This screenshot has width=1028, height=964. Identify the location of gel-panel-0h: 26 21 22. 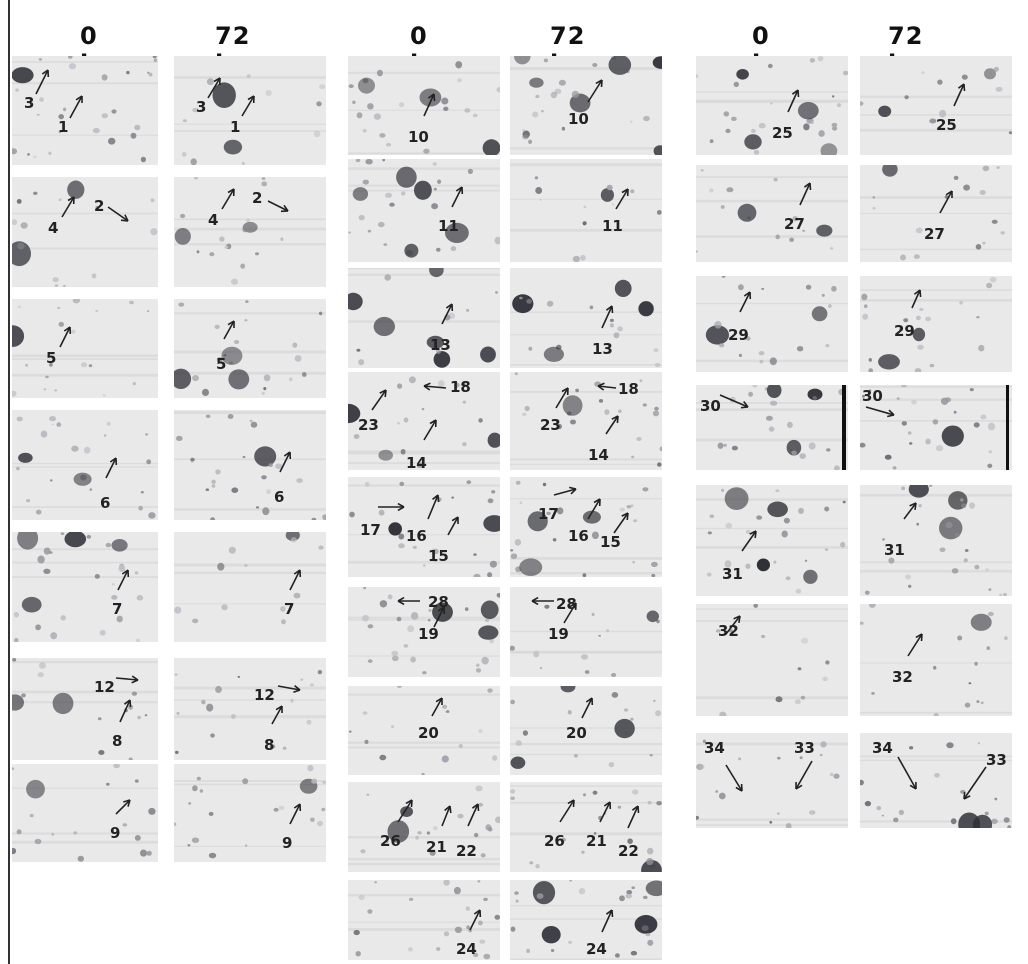
(424, 827).